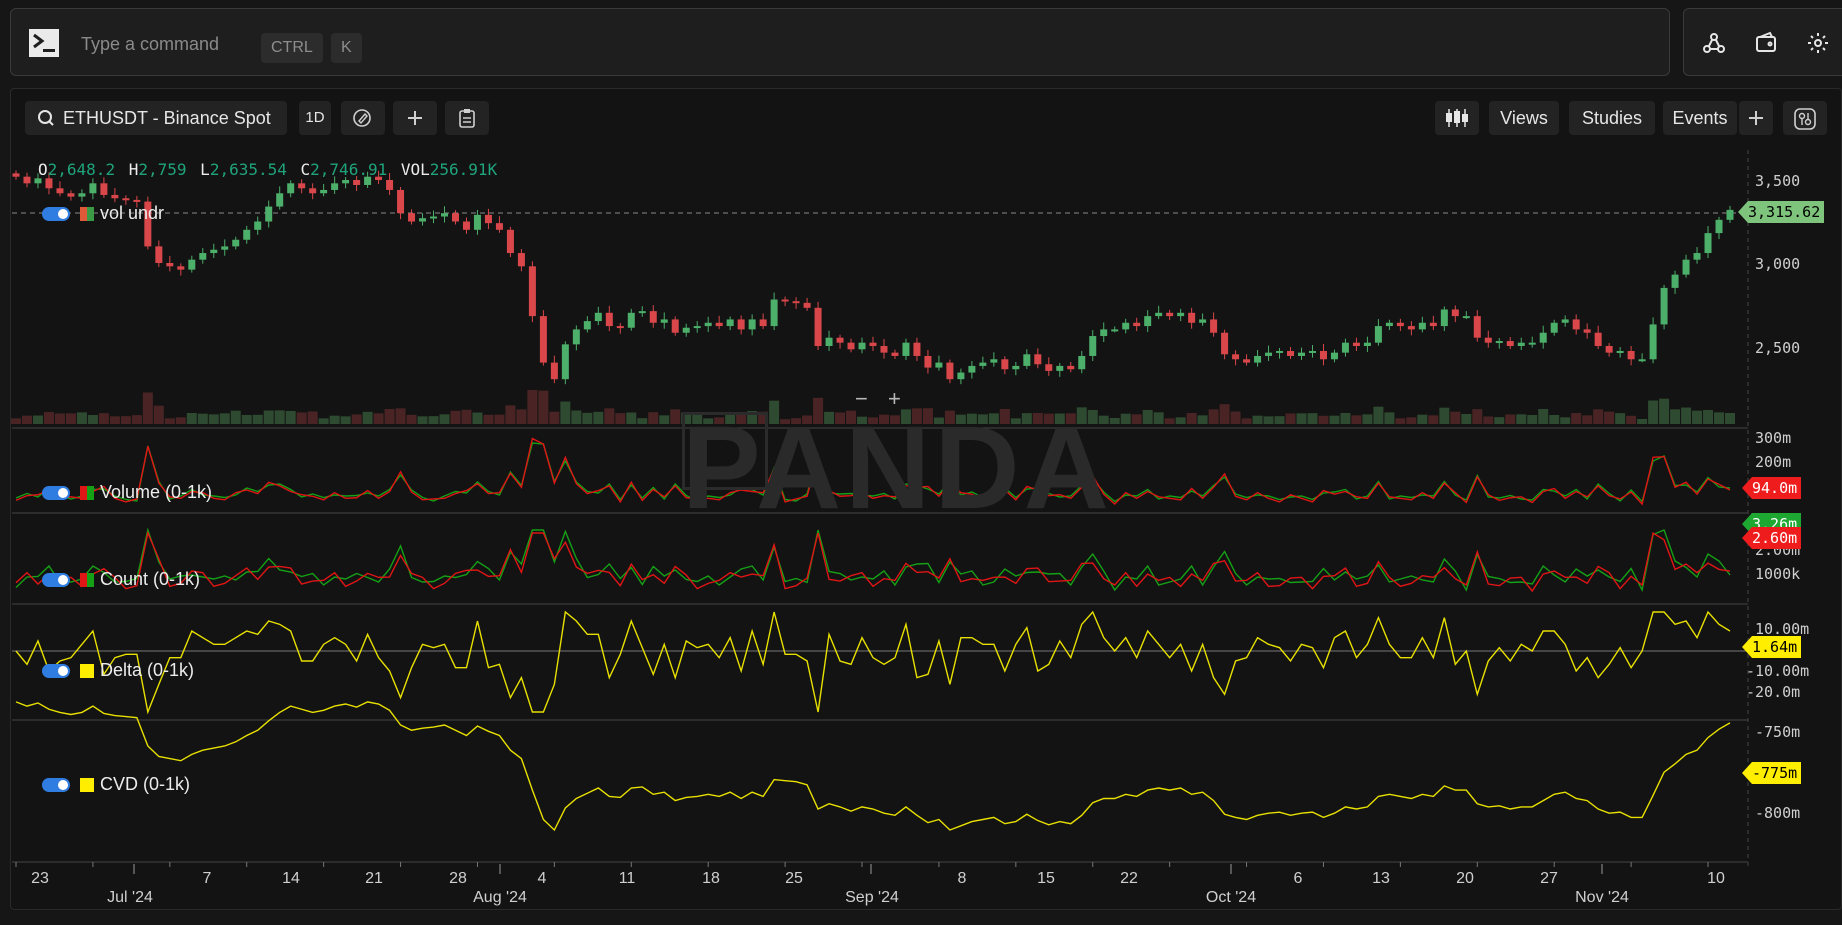 Image resolution: width=1842 pixels, height=925 pixels. Describe the element at coordinates (1772, 488) in the screenshot. I see `volume-last-badge: 94.0m` at that location.